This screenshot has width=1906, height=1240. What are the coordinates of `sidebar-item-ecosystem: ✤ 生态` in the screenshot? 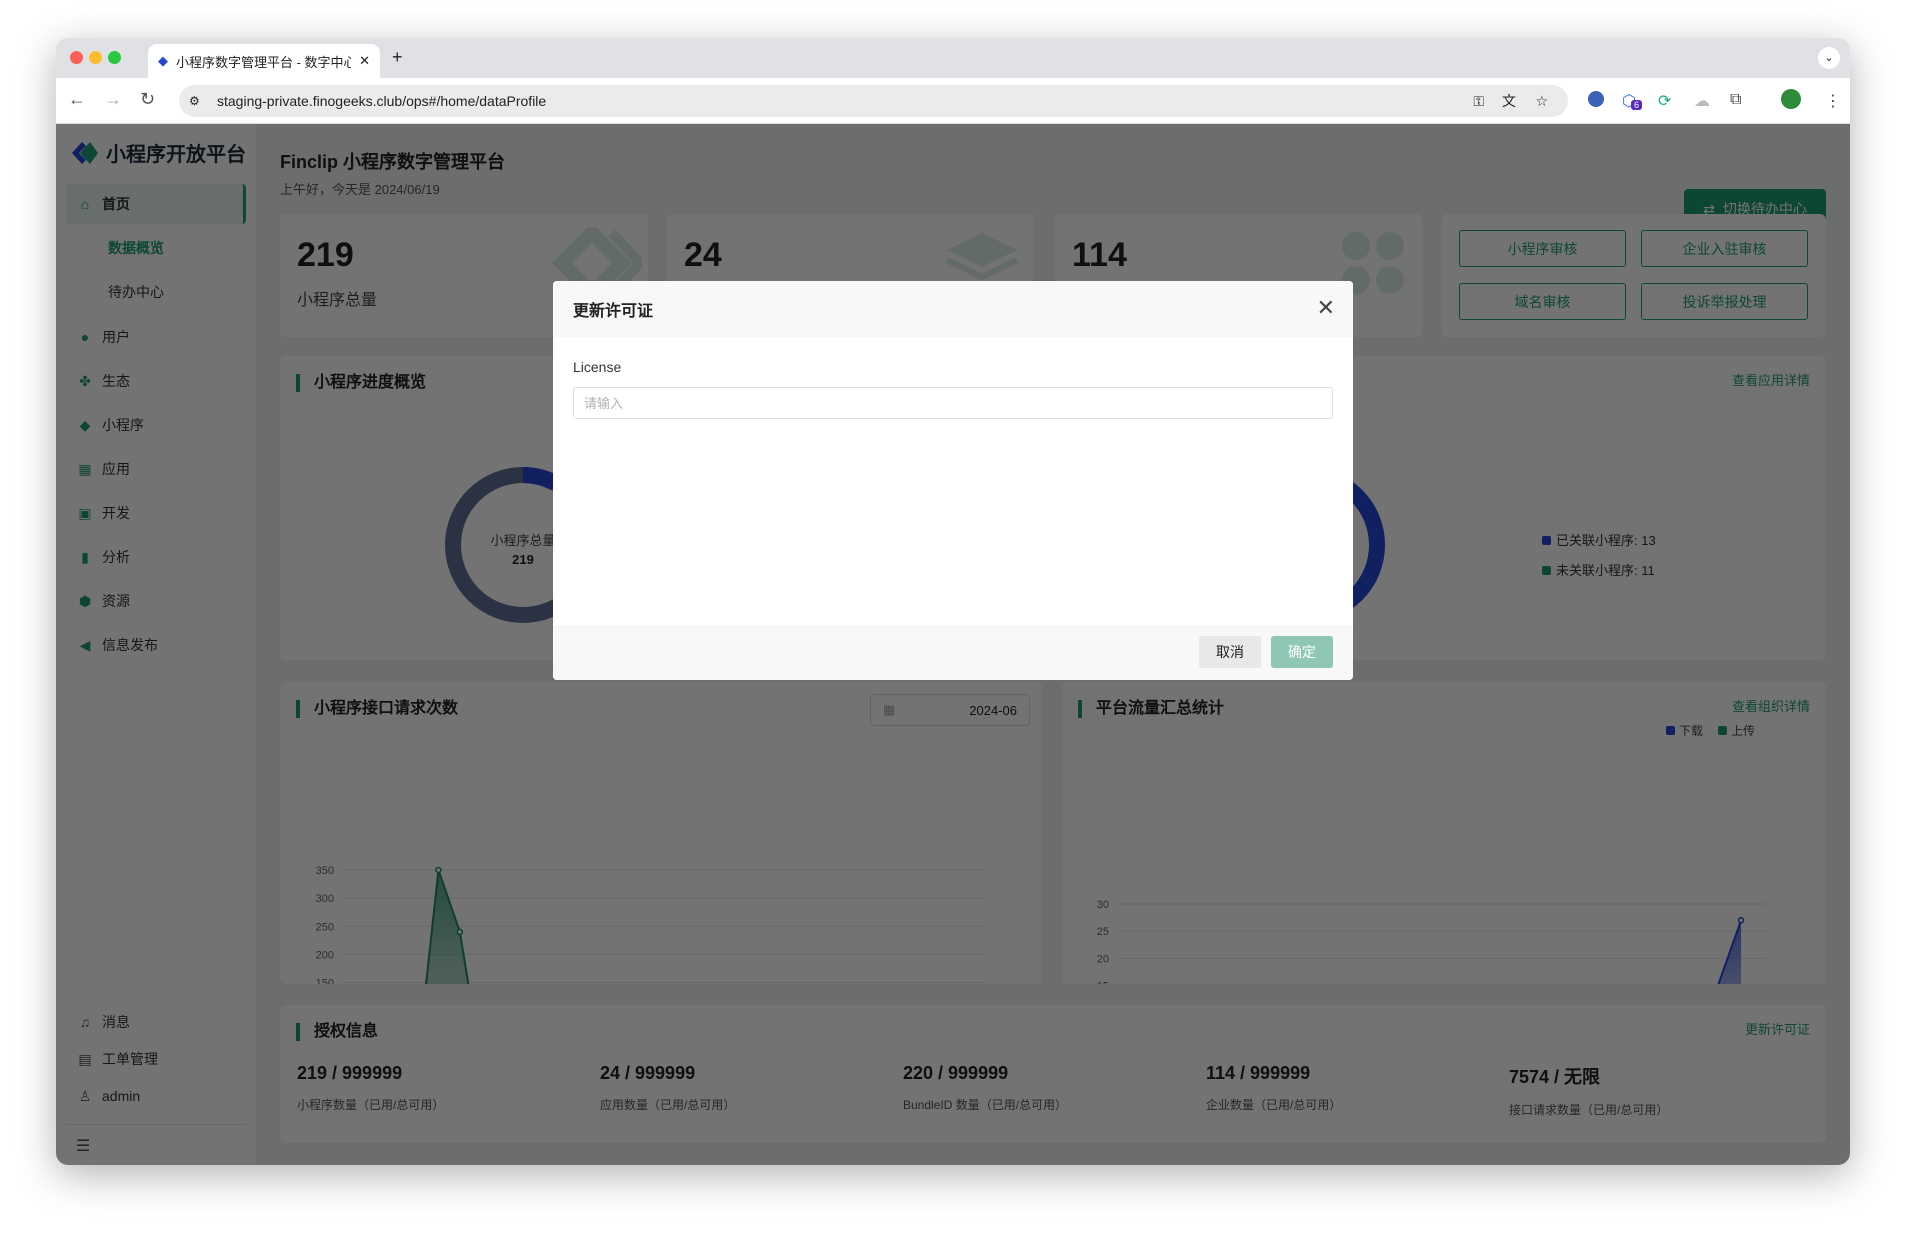 It's located at (156, 381).